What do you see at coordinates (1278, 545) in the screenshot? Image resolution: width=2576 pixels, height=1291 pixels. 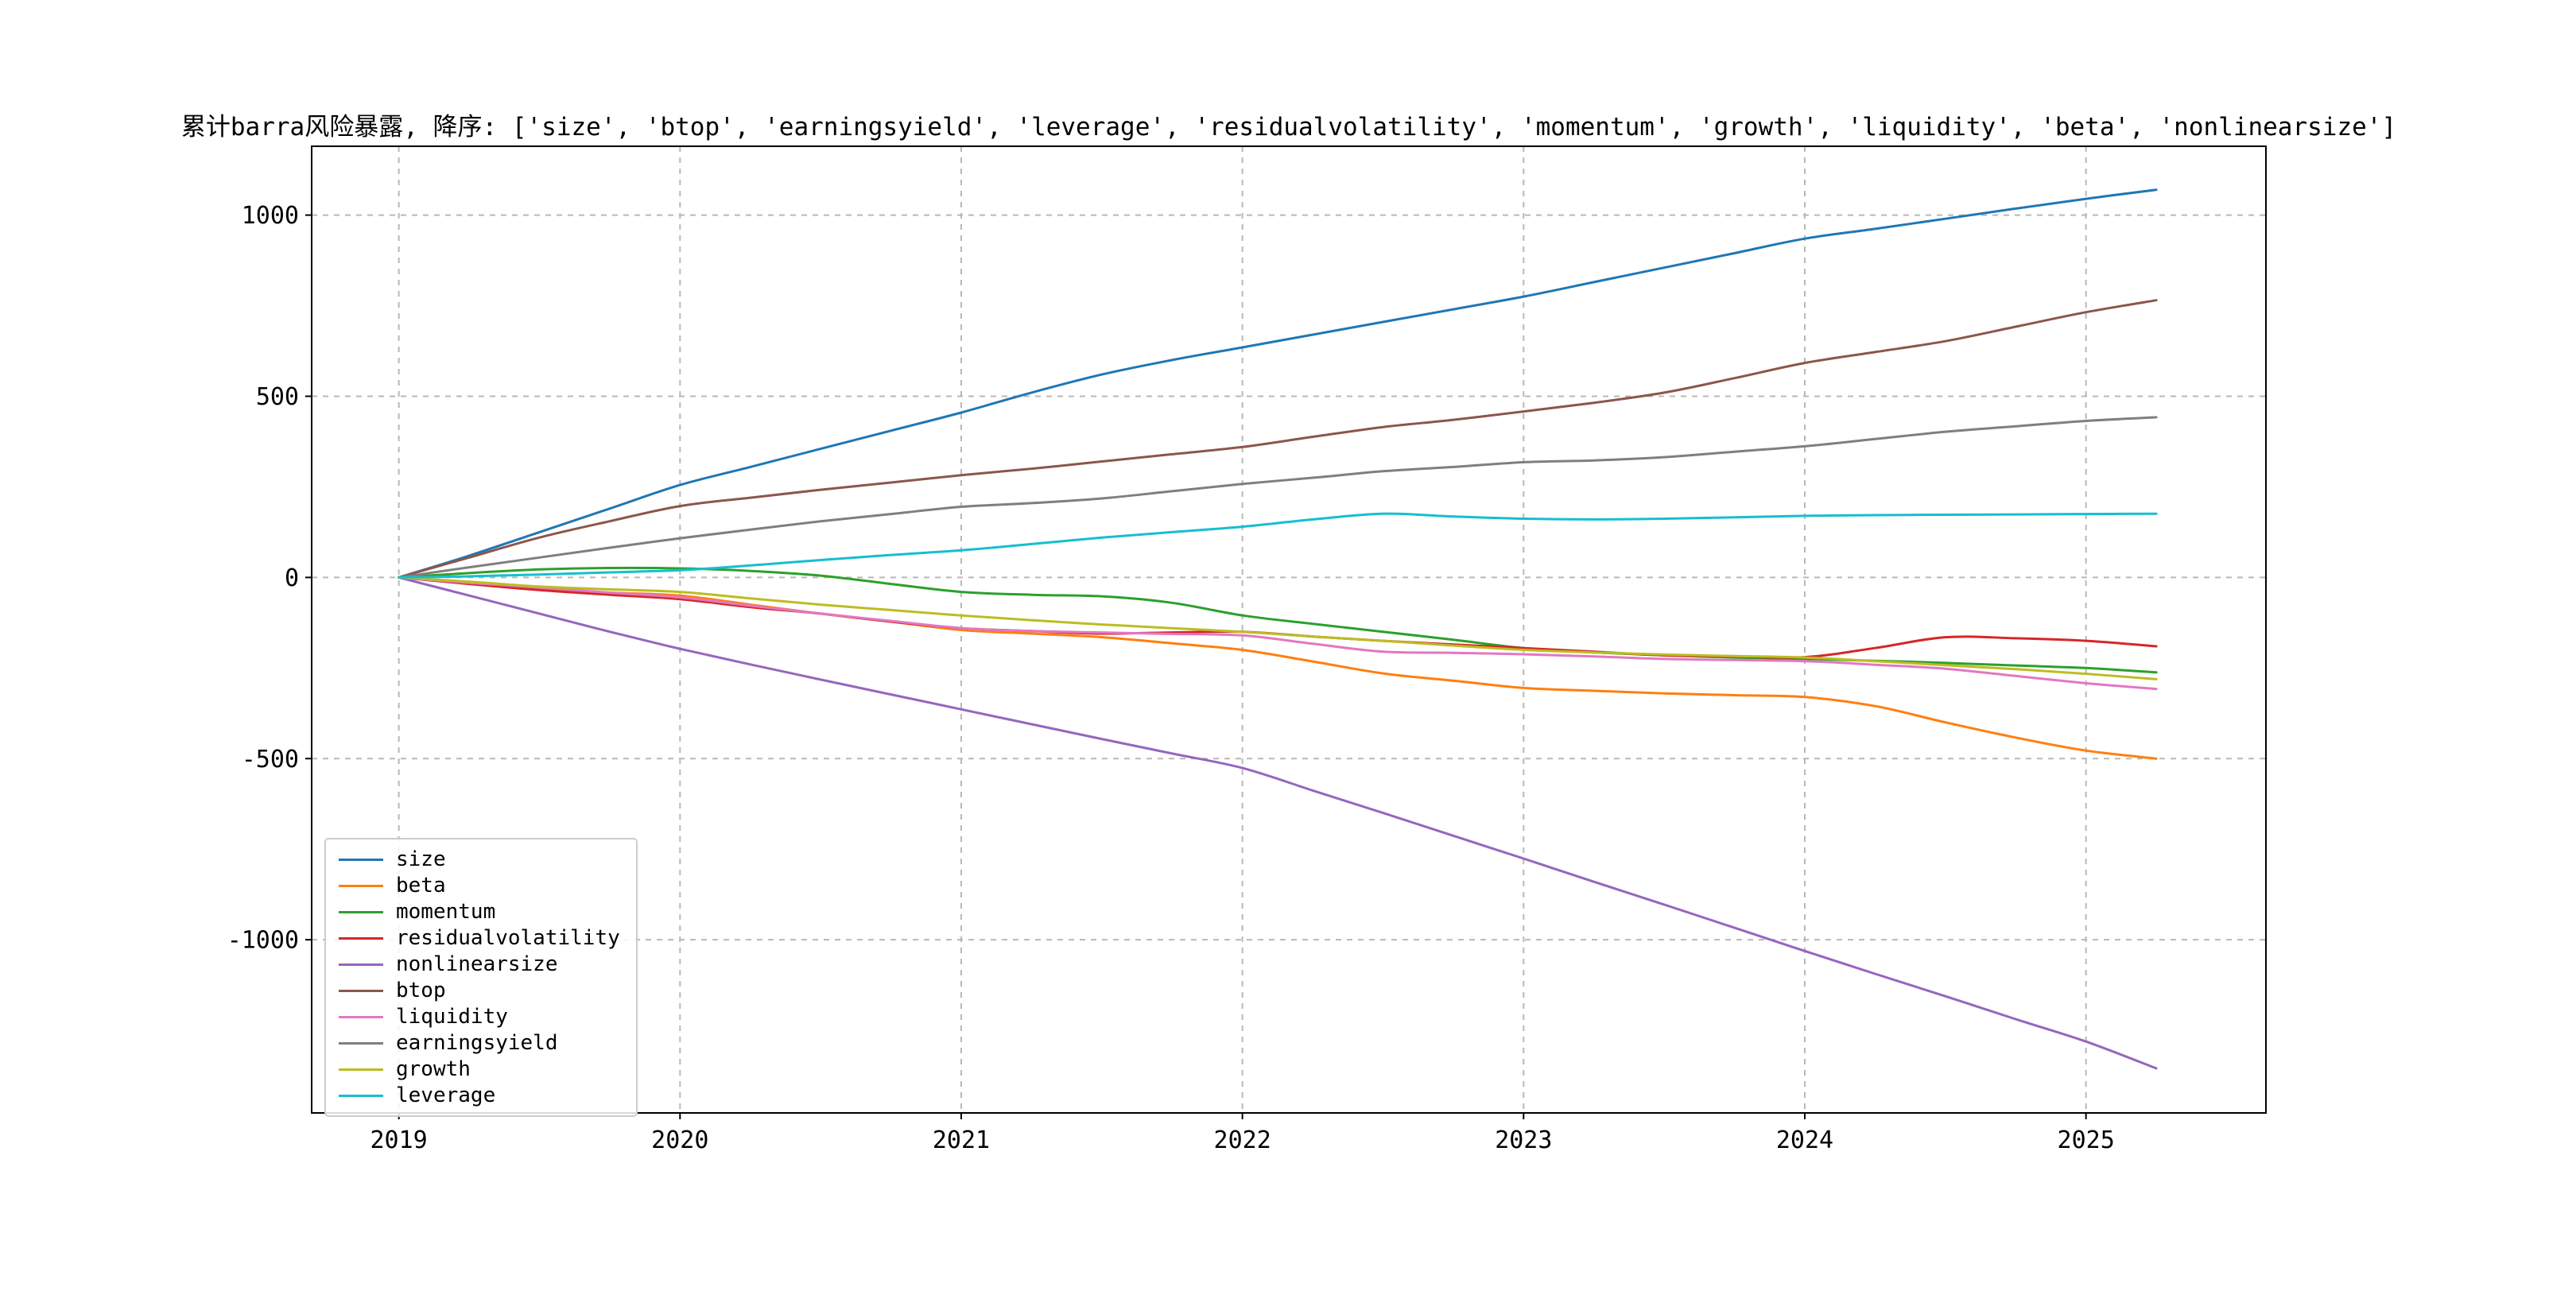 I see `series-line-leverage` at bounding box center [1278, 545].